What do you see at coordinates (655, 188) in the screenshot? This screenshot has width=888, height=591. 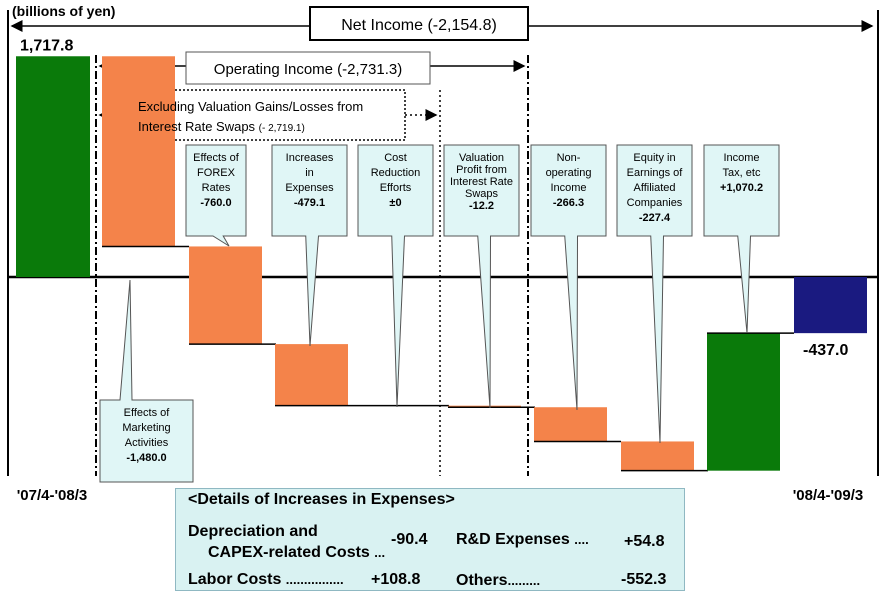 I see `callout-label: Affiliated` at bounding box center [655, 188].